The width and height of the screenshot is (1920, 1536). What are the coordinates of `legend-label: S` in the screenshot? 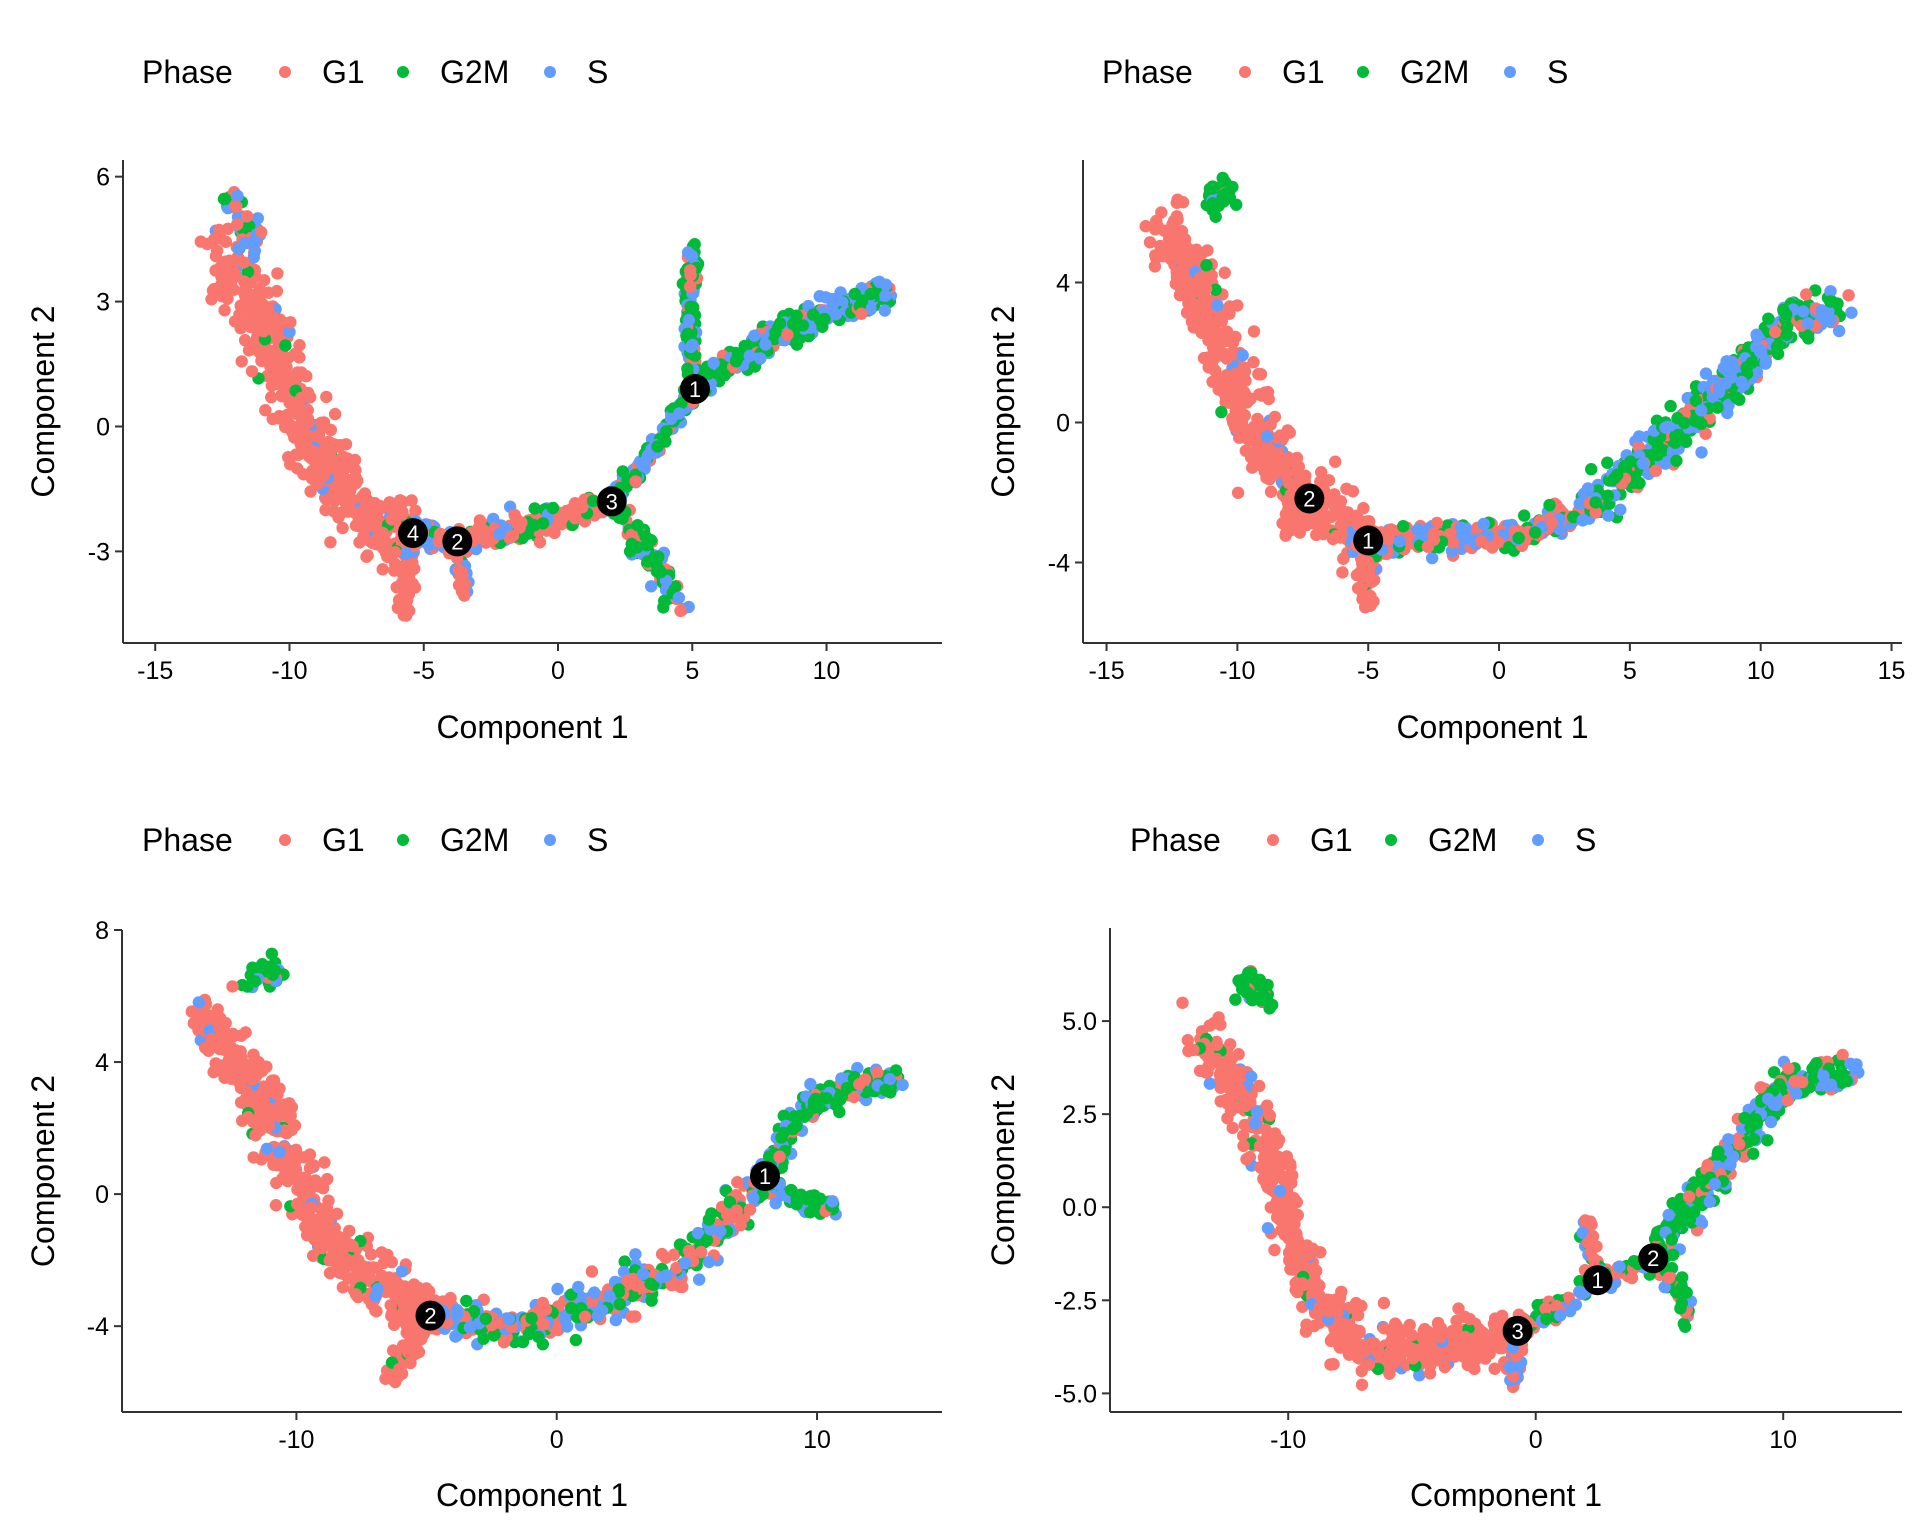 It's located at (1557, 72).